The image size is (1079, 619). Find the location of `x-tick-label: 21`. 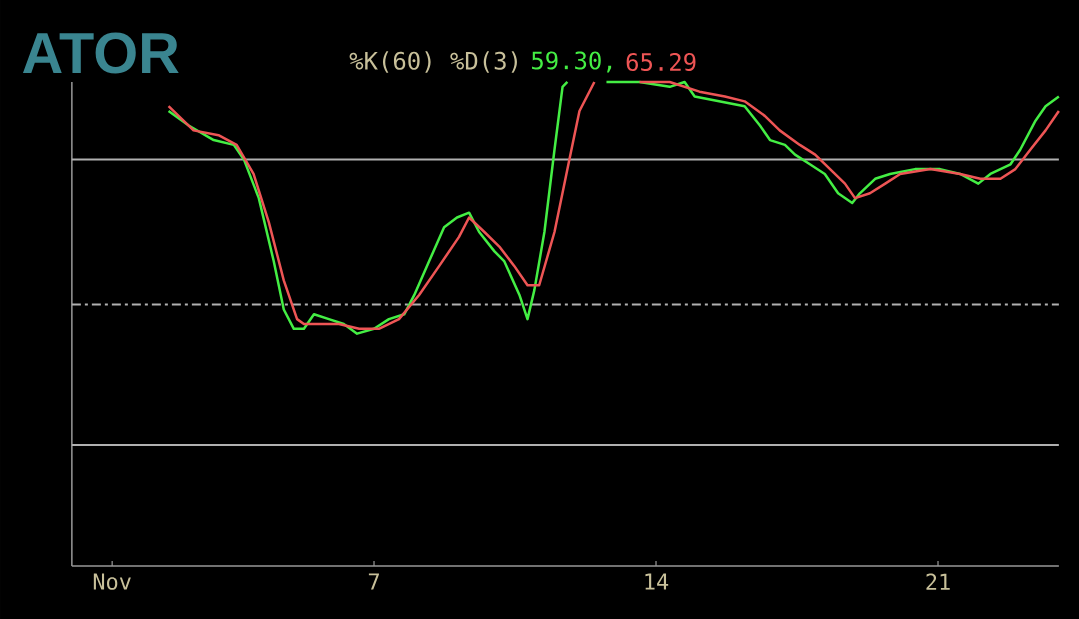

x-tick-label: 21 is located at coordinates (938, 581).